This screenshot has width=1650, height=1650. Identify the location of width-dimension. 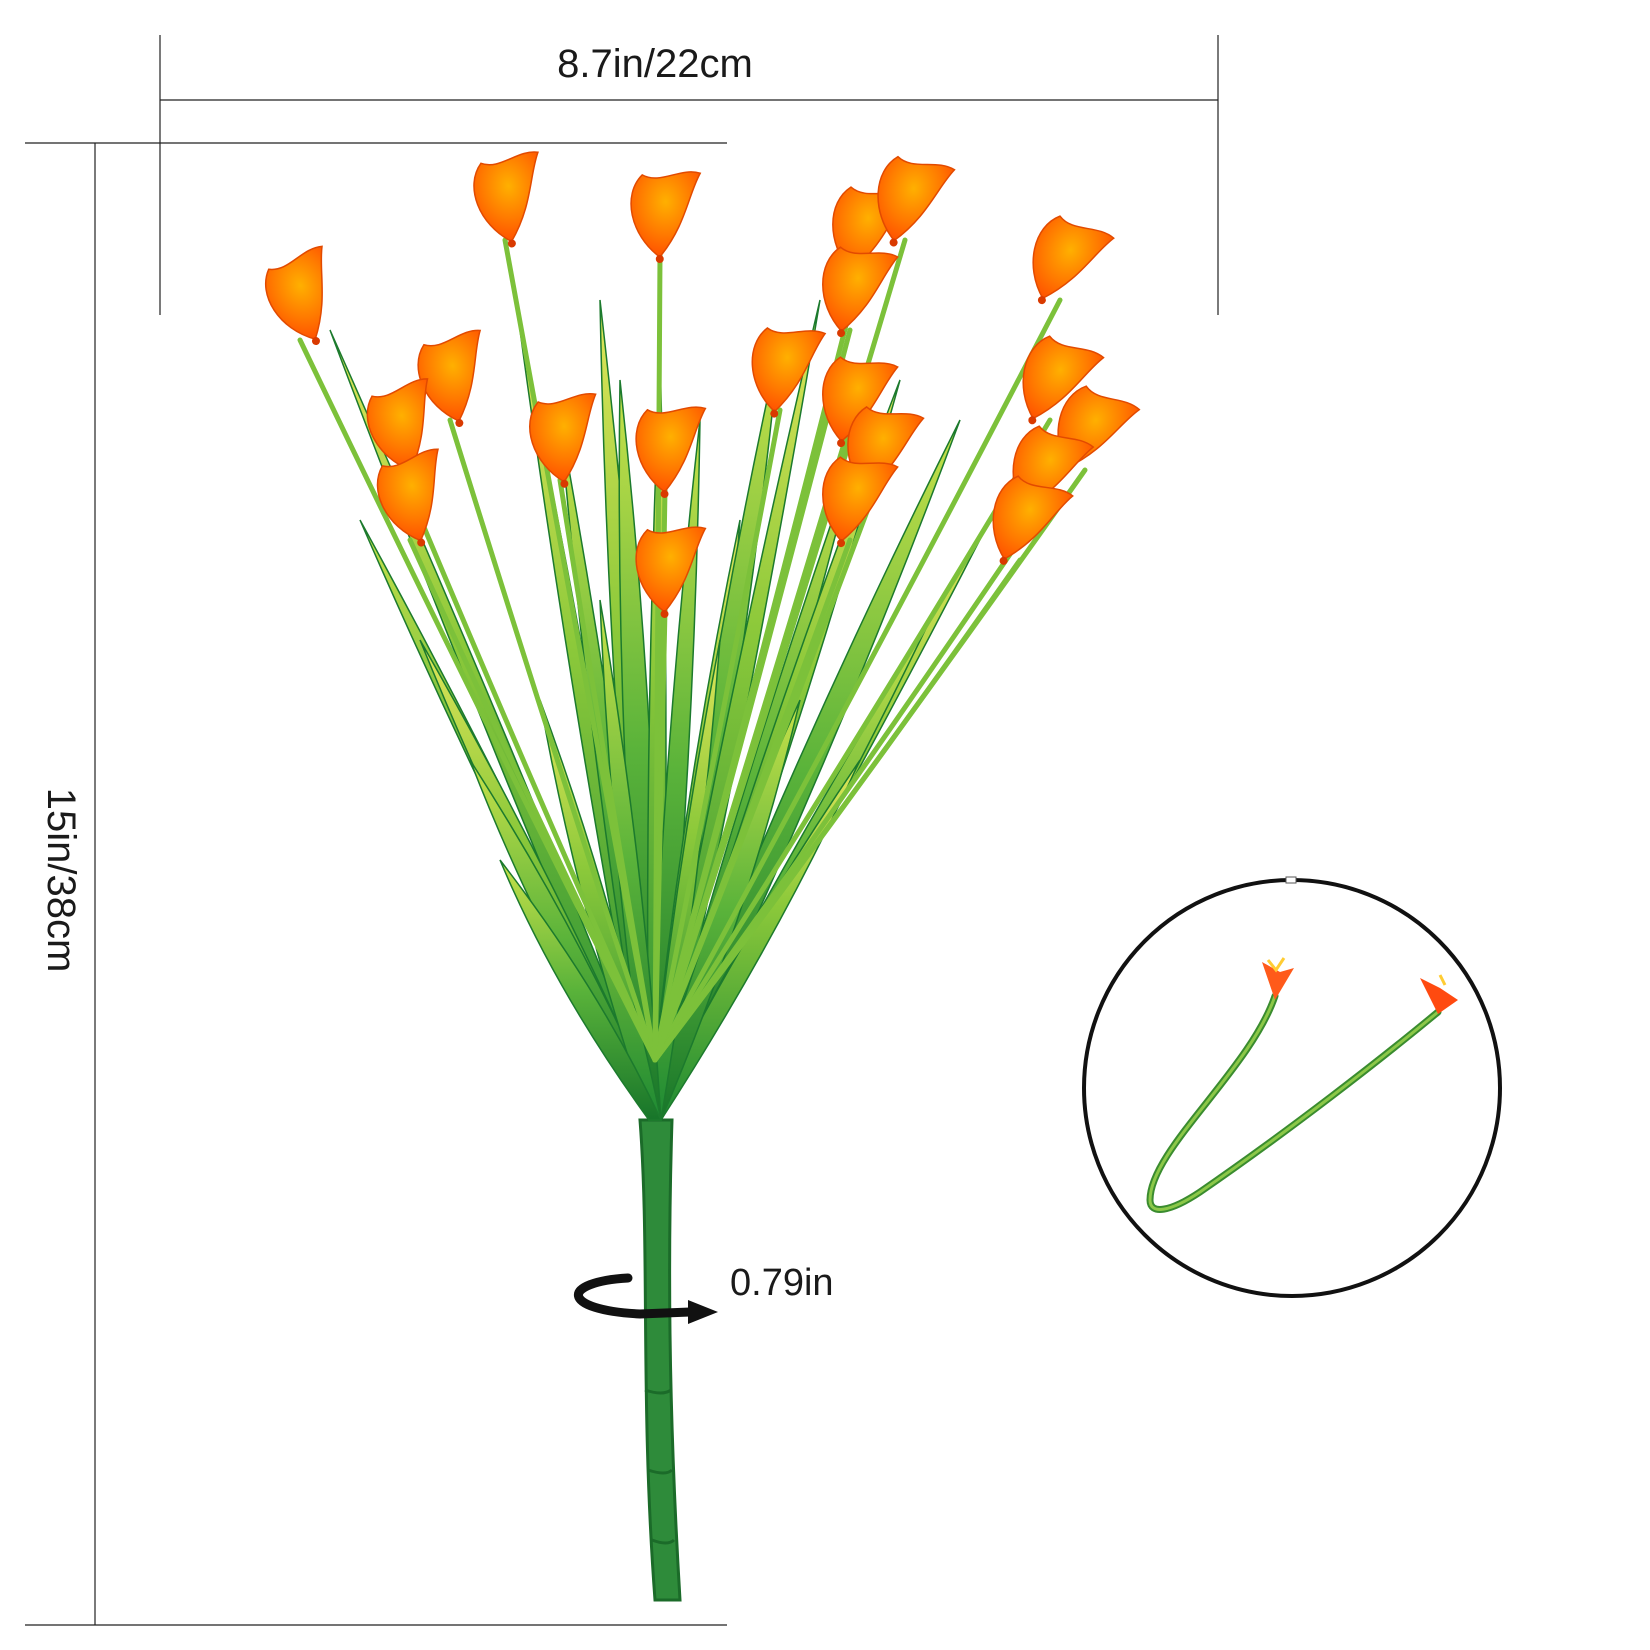
(689, 175).